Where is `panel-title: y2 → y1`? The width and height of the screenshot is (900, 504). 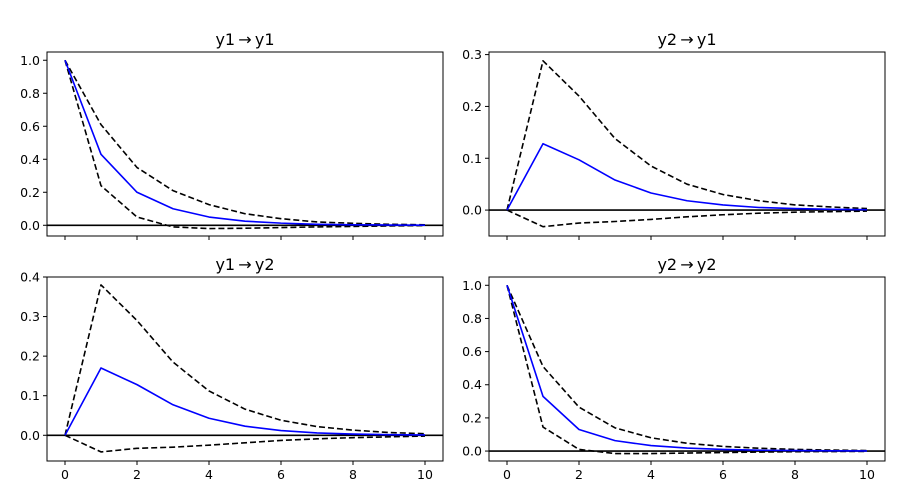
panel-title: y2 → y1 is located at coordinates (686, 39).